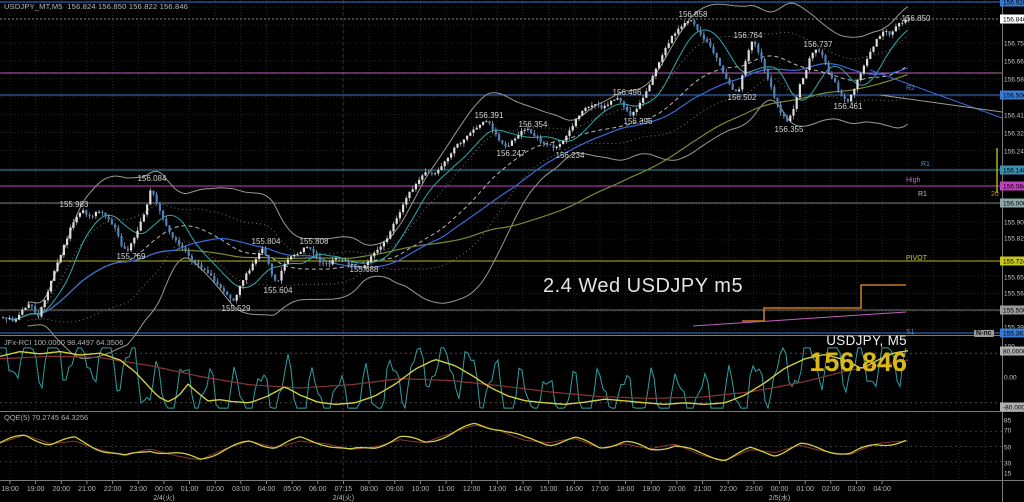  What do you see at coordinates (917, 258) in the screenshot?
I see `pivot-side-label: PIVOT` at bounding box center [917, 258].